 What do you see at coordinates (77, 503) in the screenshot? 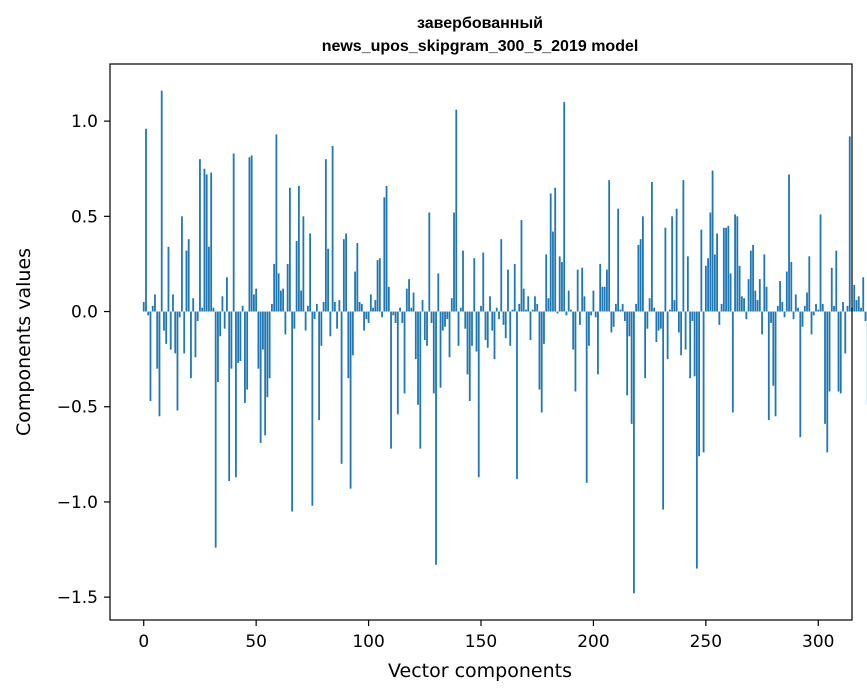
I see `y-tick-label: −1.0` at bounding box center [77, 503].